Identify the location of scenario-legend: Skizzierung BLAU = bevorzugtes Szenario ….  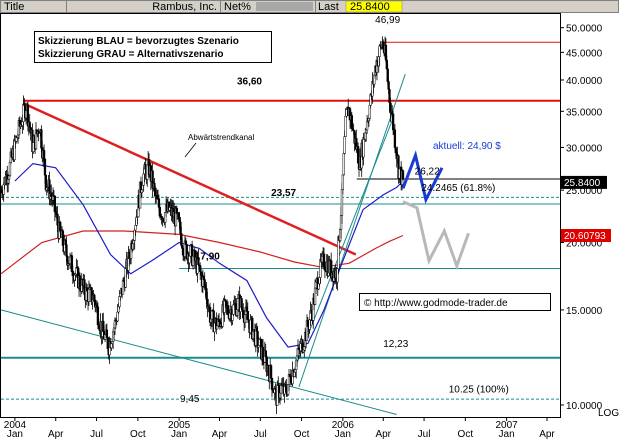
(153, 47).